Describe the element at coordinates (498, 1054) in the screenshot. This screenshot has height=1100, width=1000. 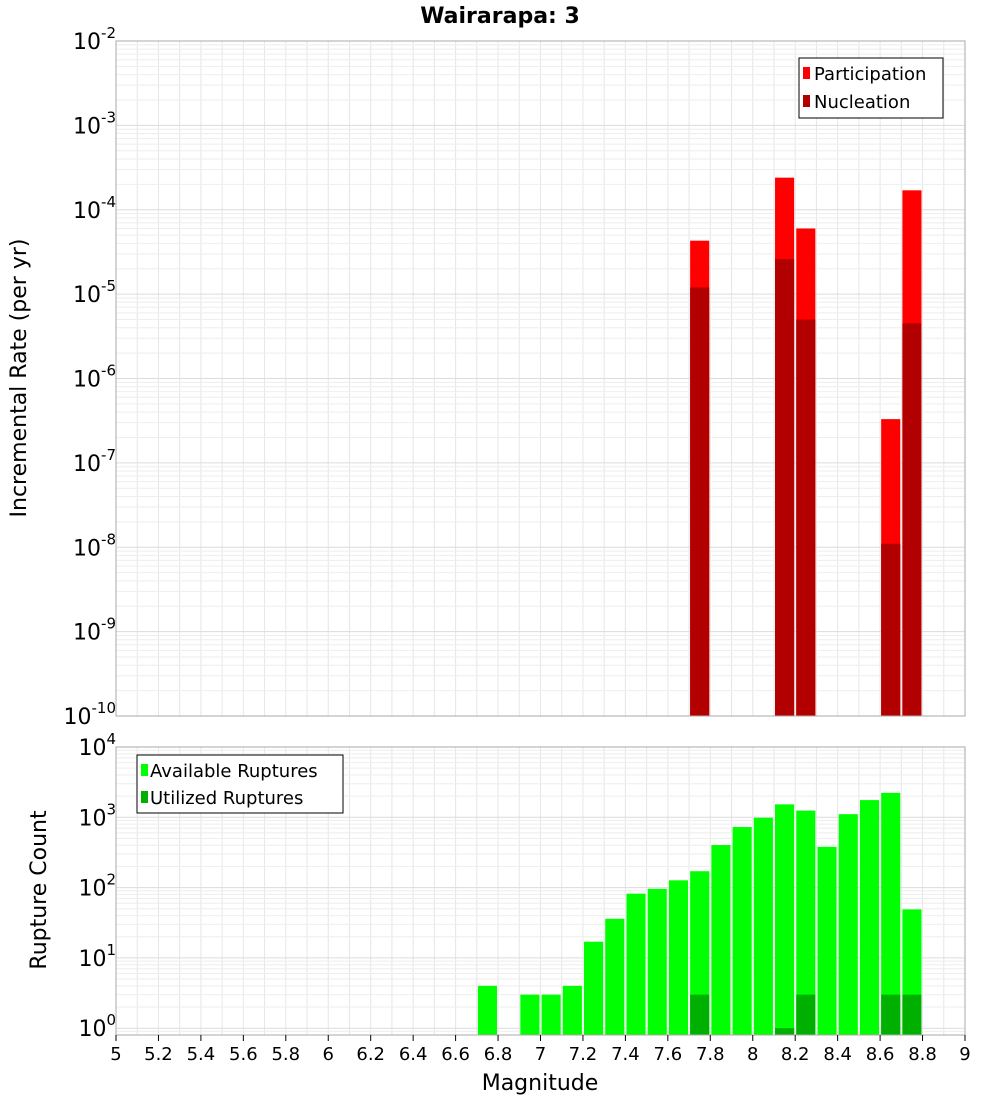
I see `x-tick-label: 6.8` at that location.